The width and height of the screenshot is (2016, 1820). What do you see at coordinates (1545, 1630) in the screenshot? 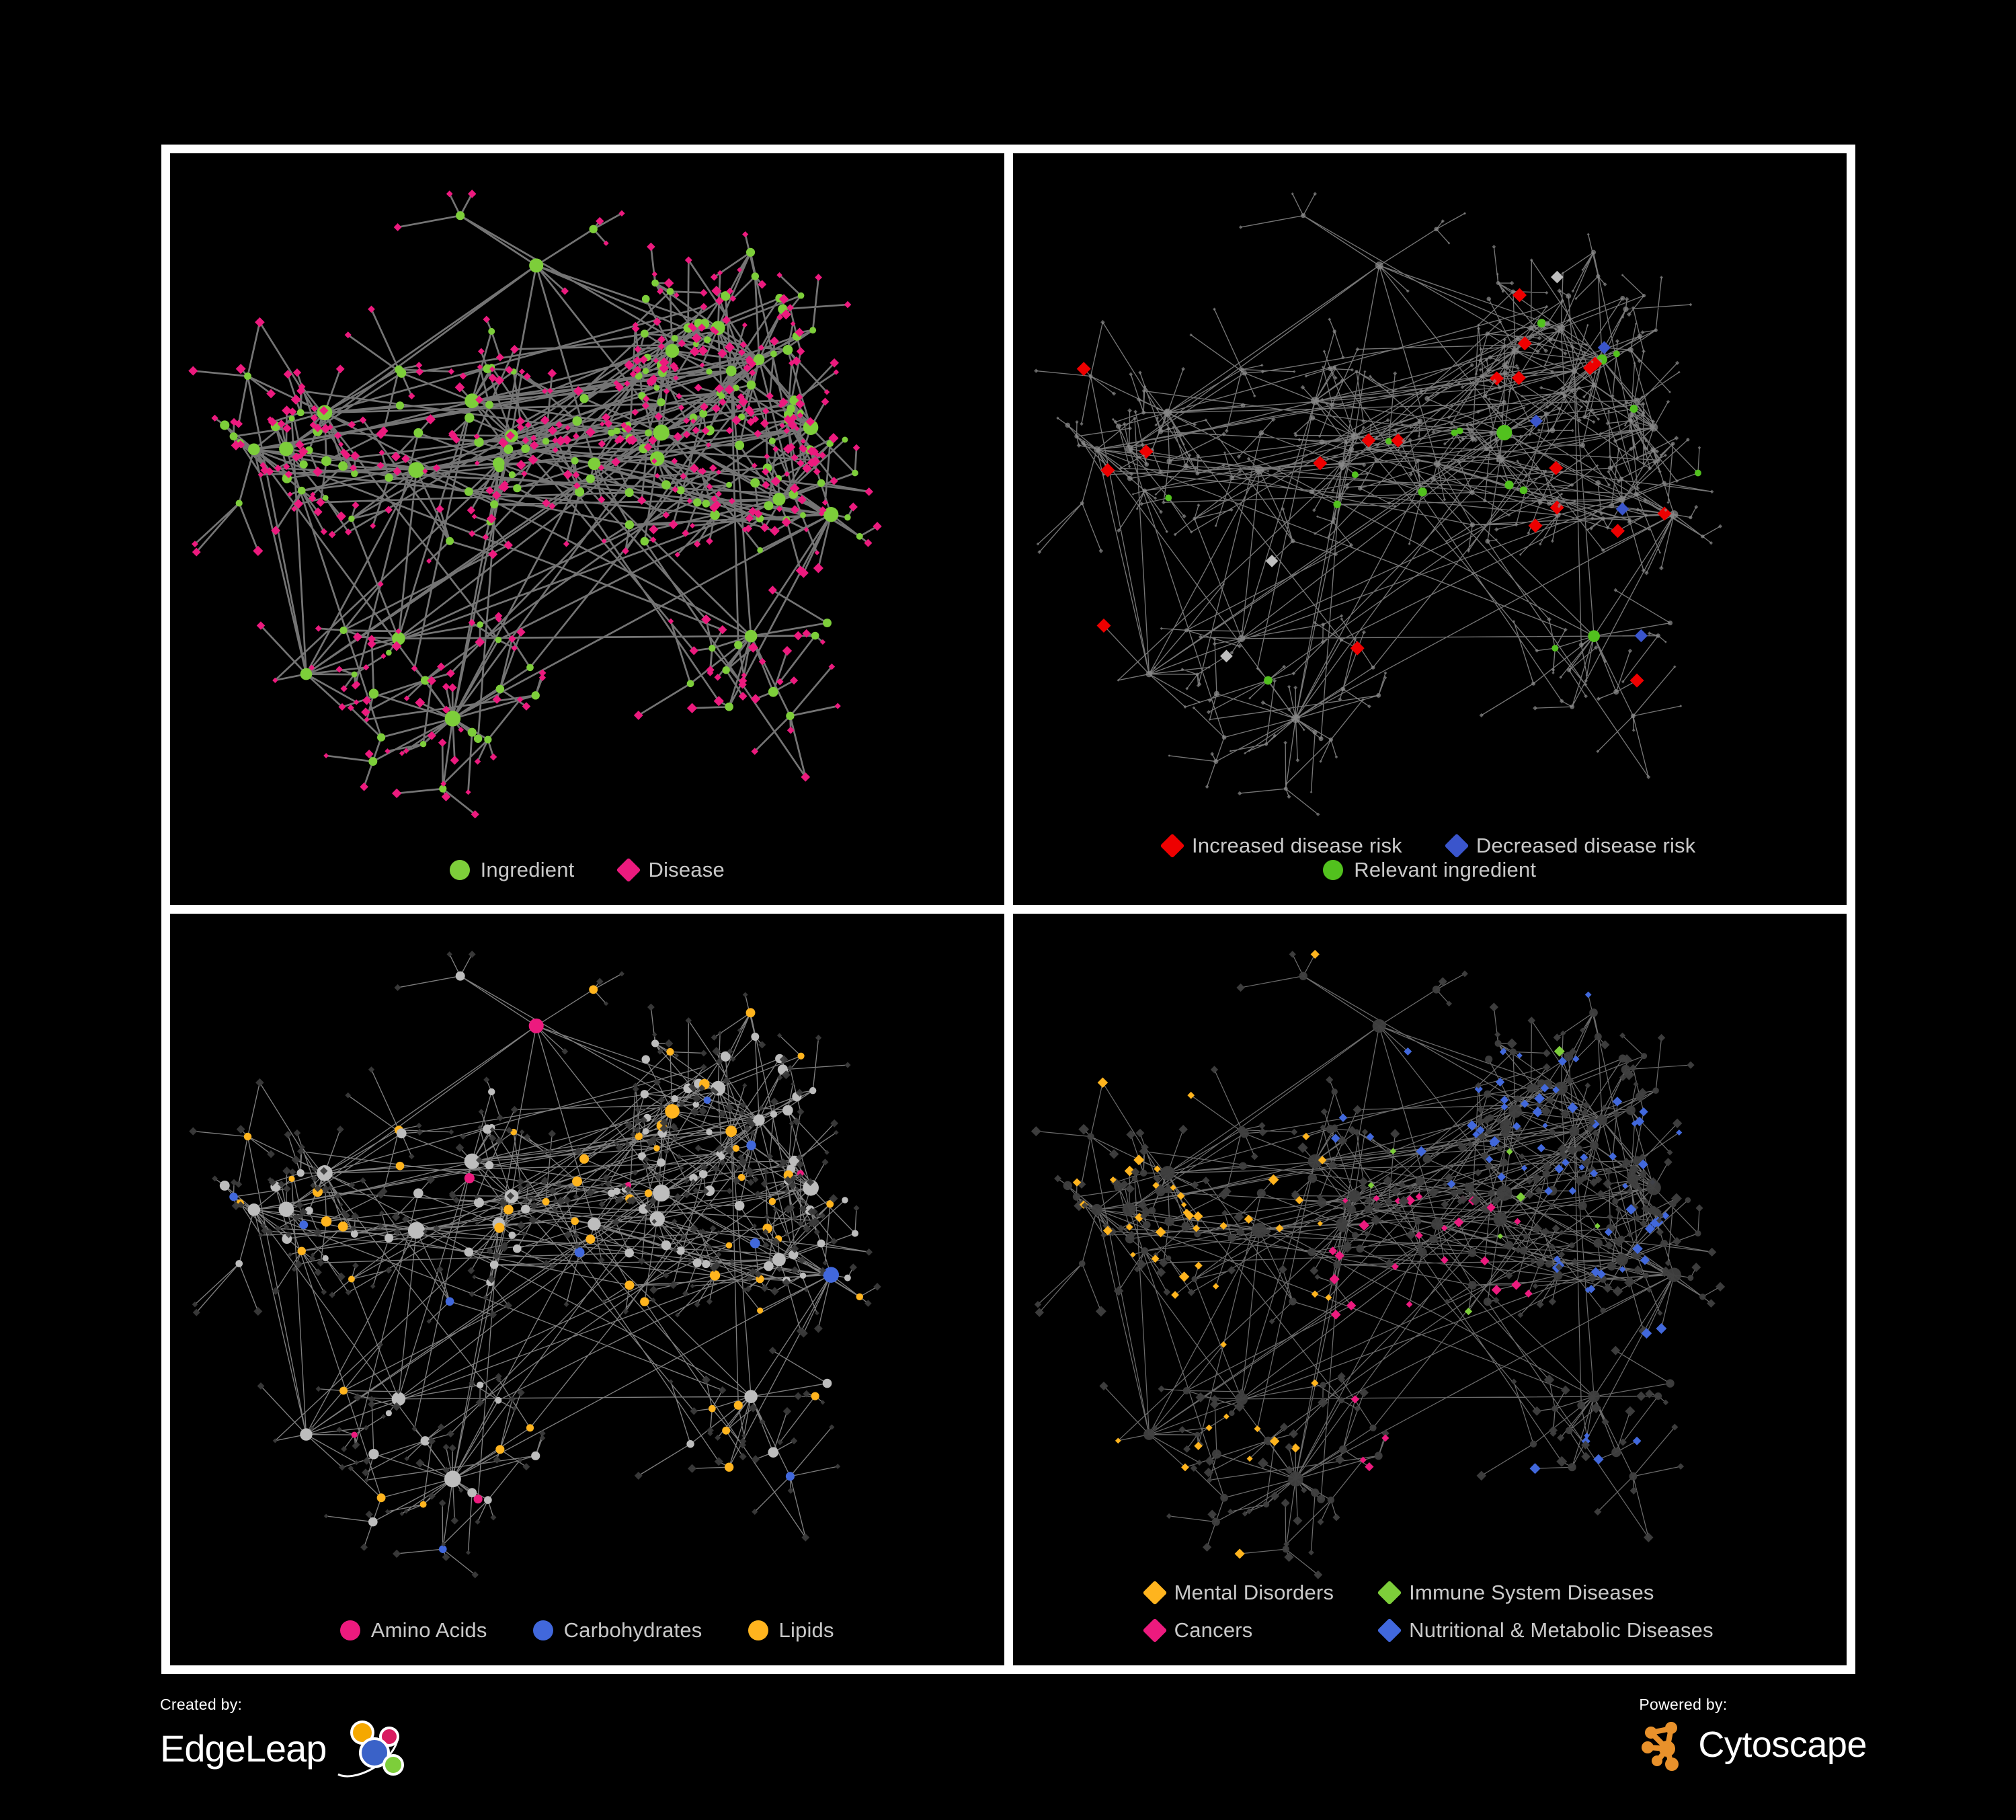
I see `legend-item: Nutritional & Metabolic Diseases` at bounding box center [1545, 1630].